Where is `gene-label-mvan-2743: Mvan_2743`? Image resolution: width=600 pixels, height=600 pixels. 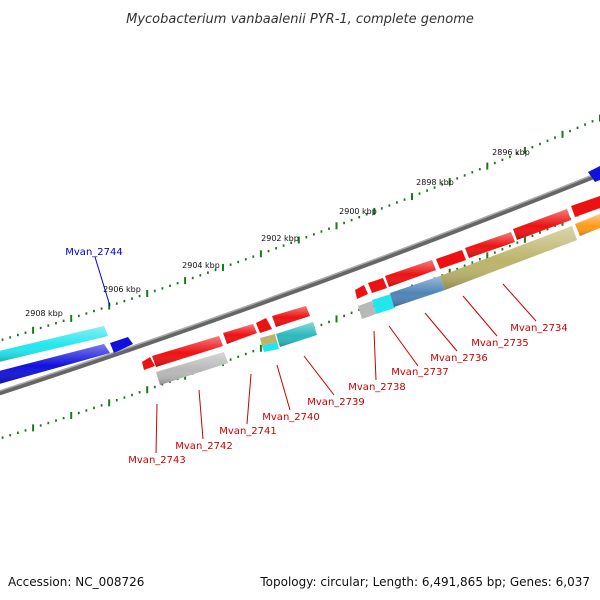 gene-label-mvan-2743: Mvan_2743 is located at coordinates (156, 460).